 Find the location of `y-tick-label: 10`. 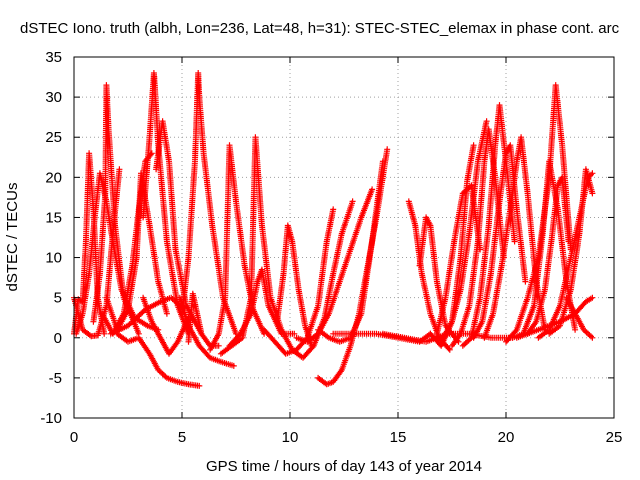

y-tick-label: 10 is located at coordinates (53, 258).